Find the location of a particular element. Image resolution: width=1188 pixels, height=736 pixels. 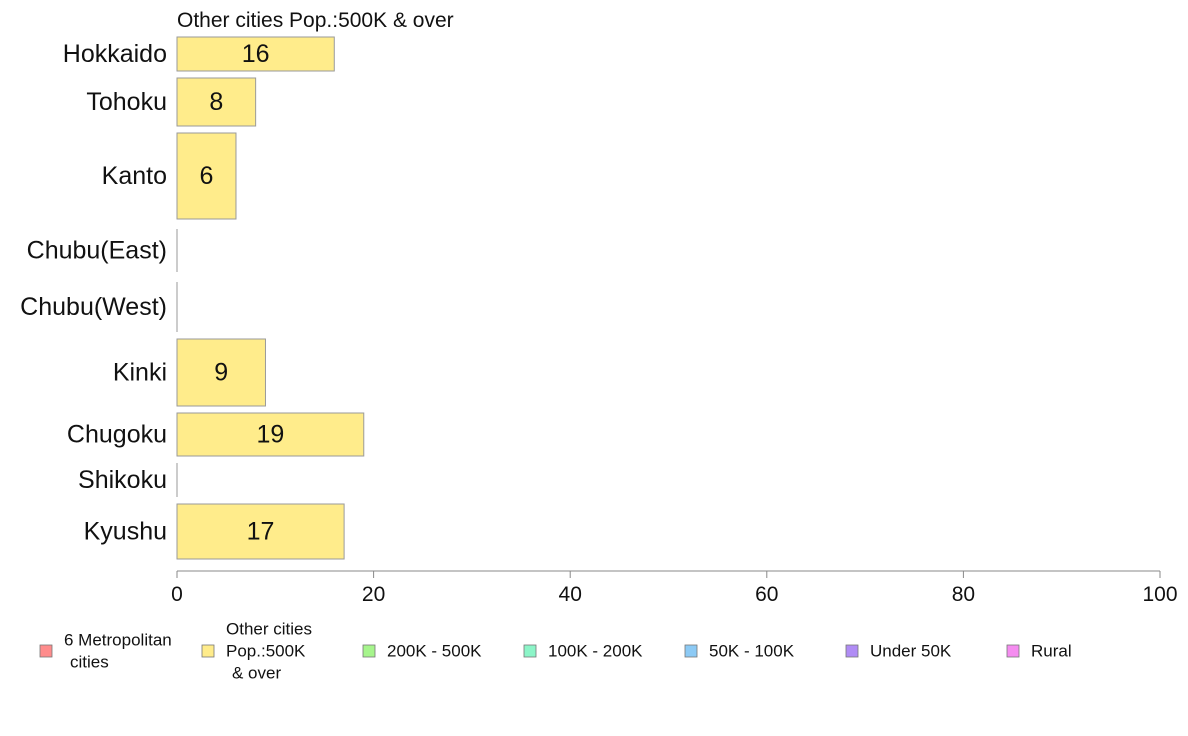

legend-item: 50K - 100K is located at coordinates (739, 651).